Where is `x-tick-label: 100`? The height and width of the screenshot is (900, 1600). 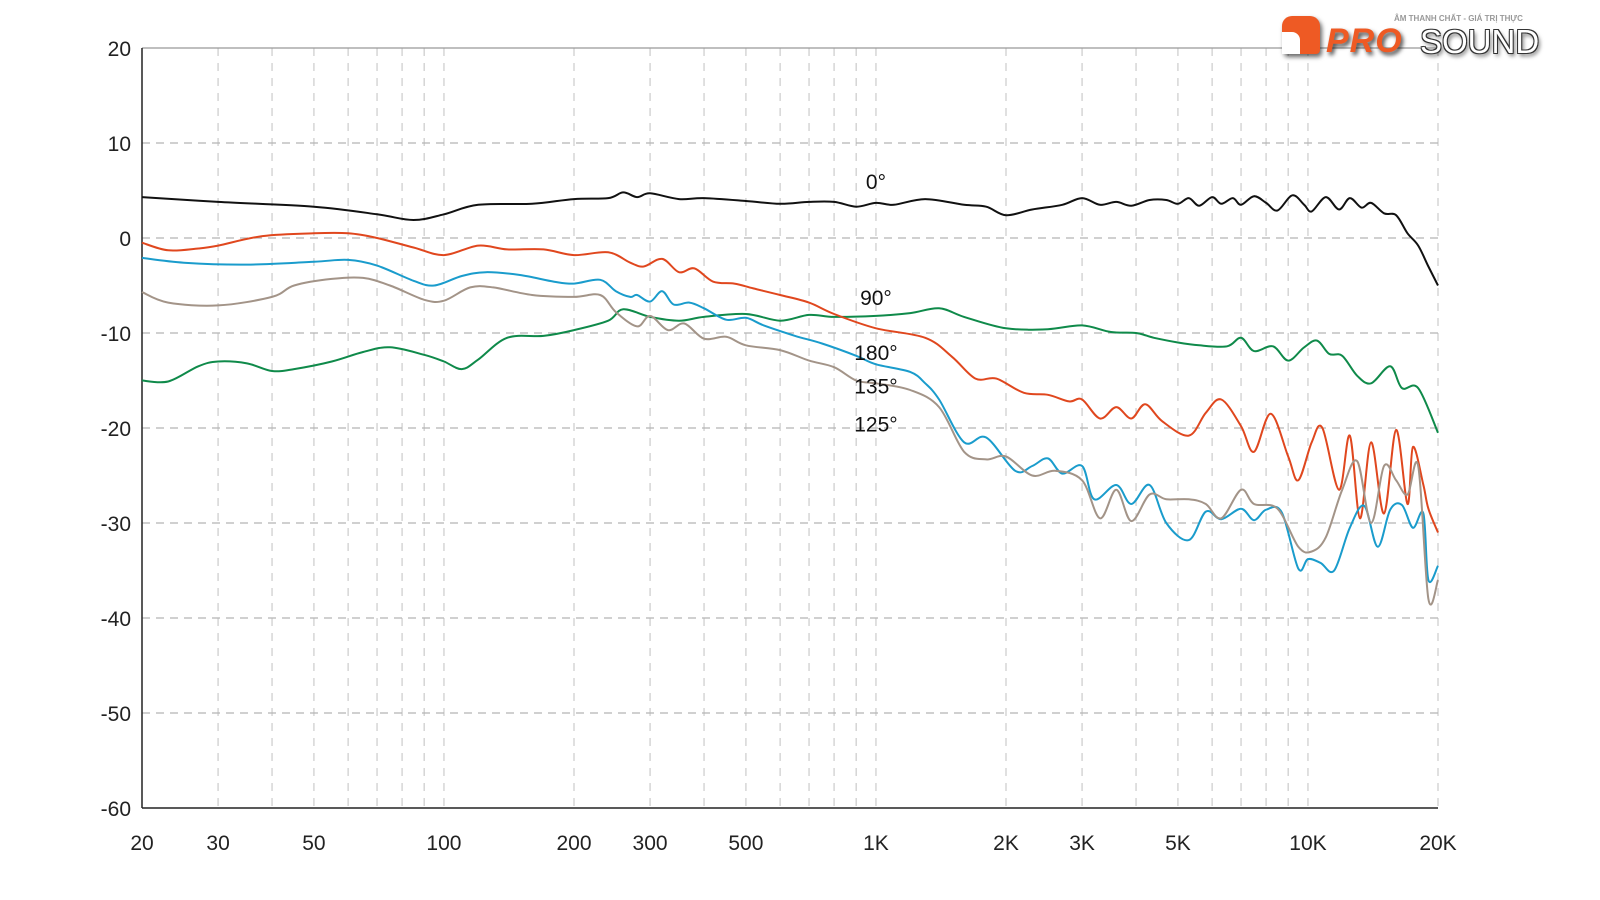 x-tick-label: 100 is located at coordinates (443, 843).